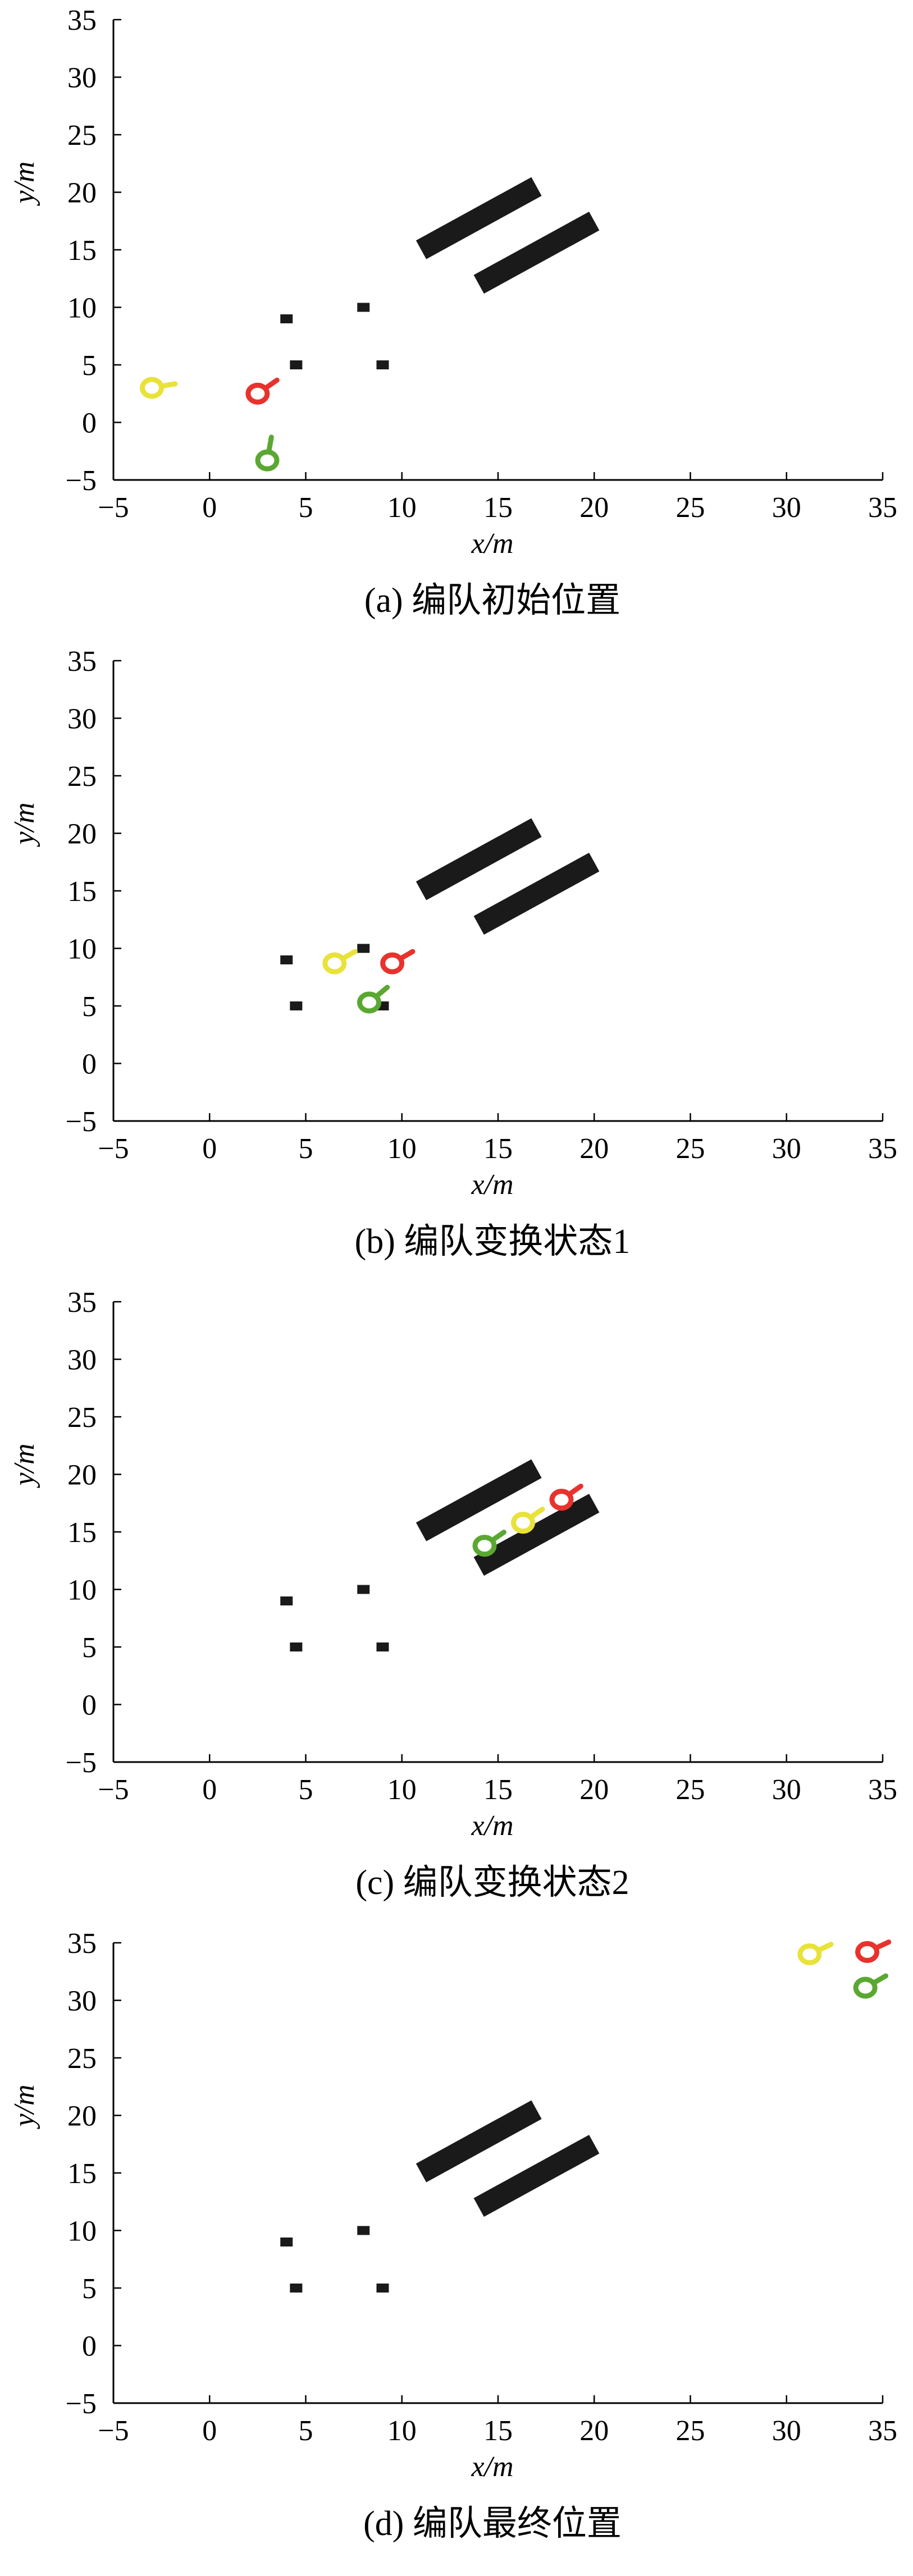 The width and height of the screenshot is (913, 2576). What do you see at coordinates (493, 1242) in the screenshot?
I see `panel-caption: (b) 编队变换状态1` at bounding box center [493, 1242].